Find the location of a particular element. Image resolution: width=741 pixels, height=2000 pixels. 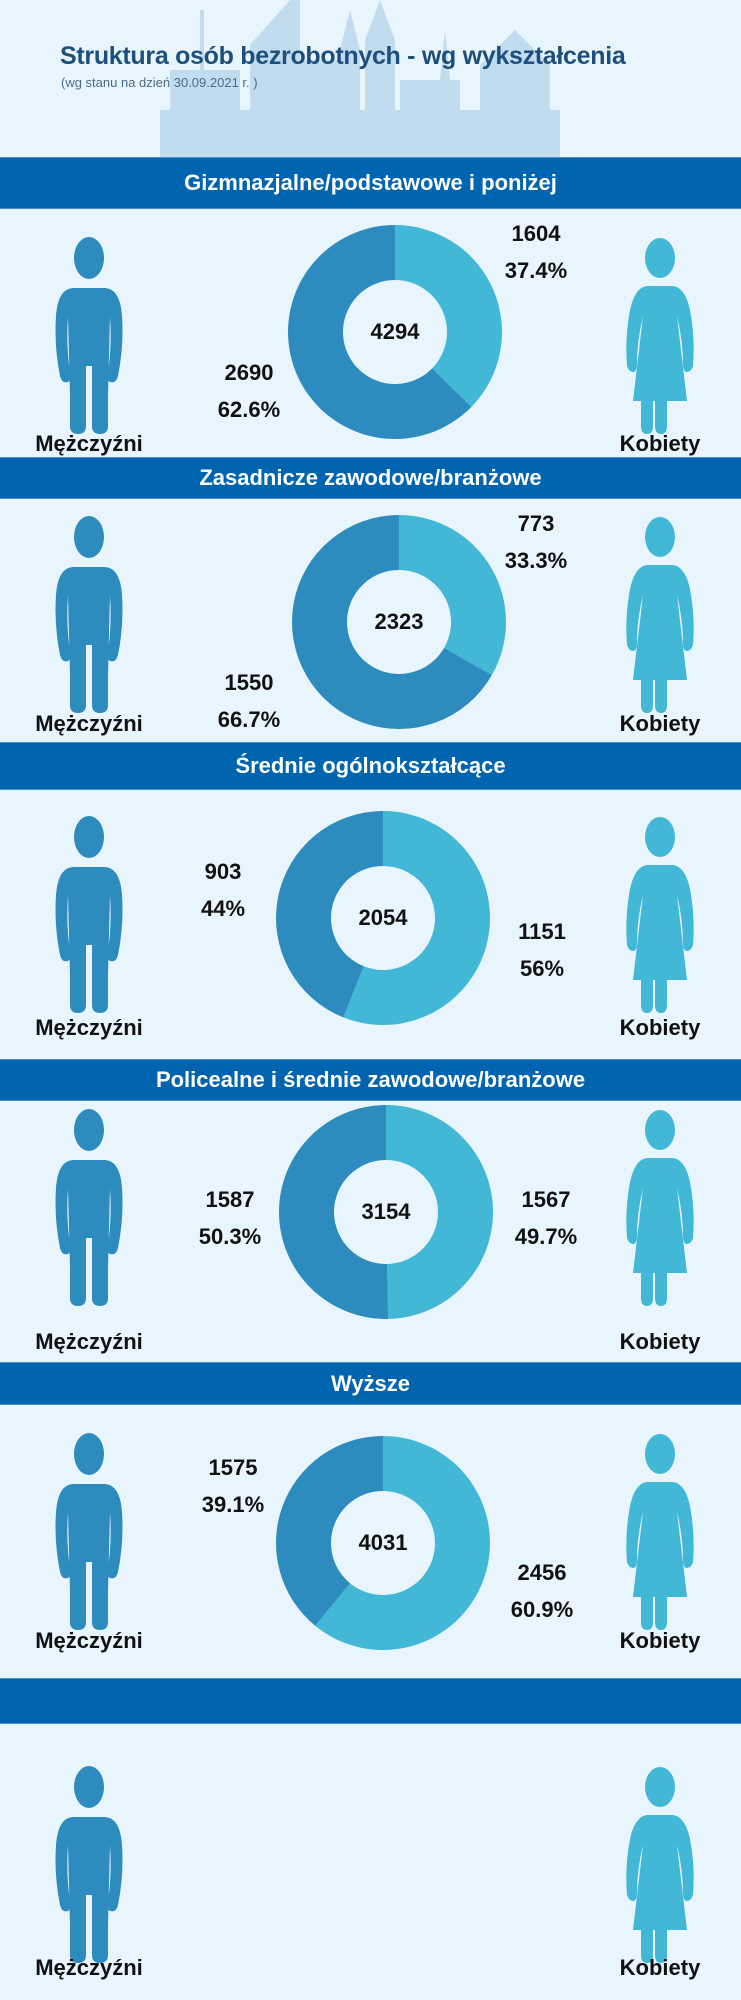

male-percent: 39.1% is located at coordinates (233, 1504).